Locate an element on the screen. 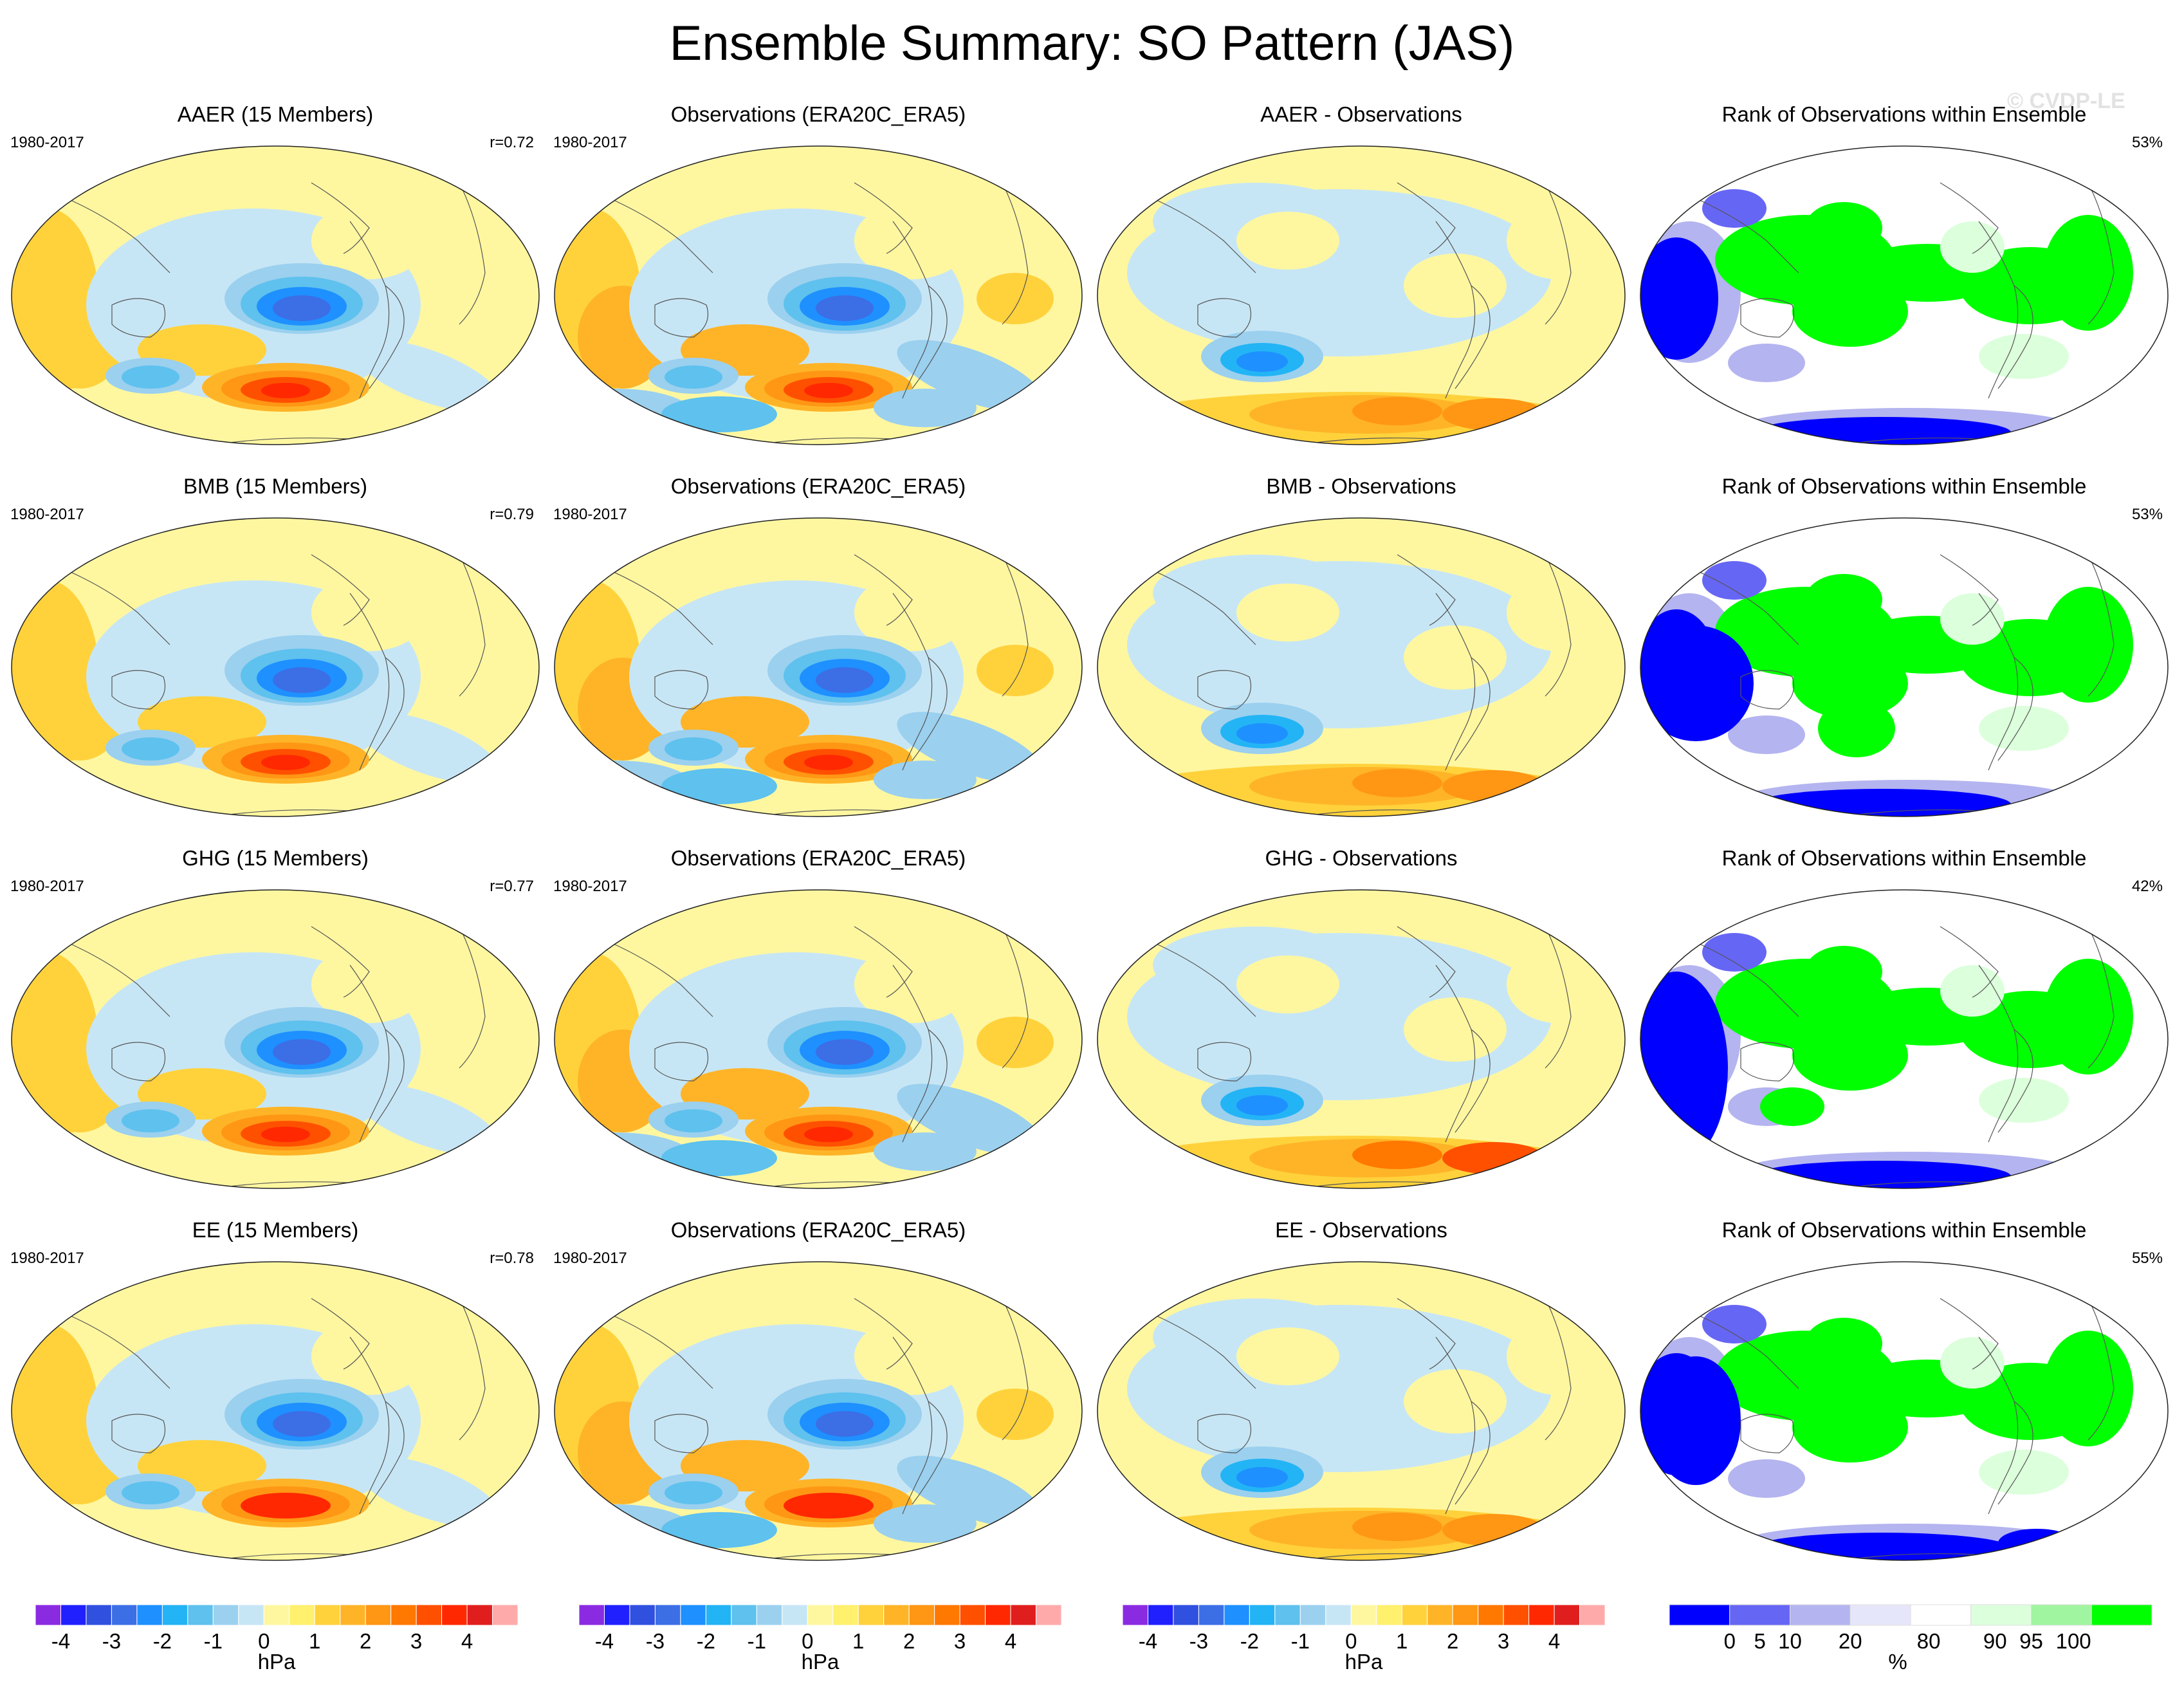 The height and width of the screenshot is (1689, 2184). panel-title: BMB - Observations is located at coordinates (1361, 486).